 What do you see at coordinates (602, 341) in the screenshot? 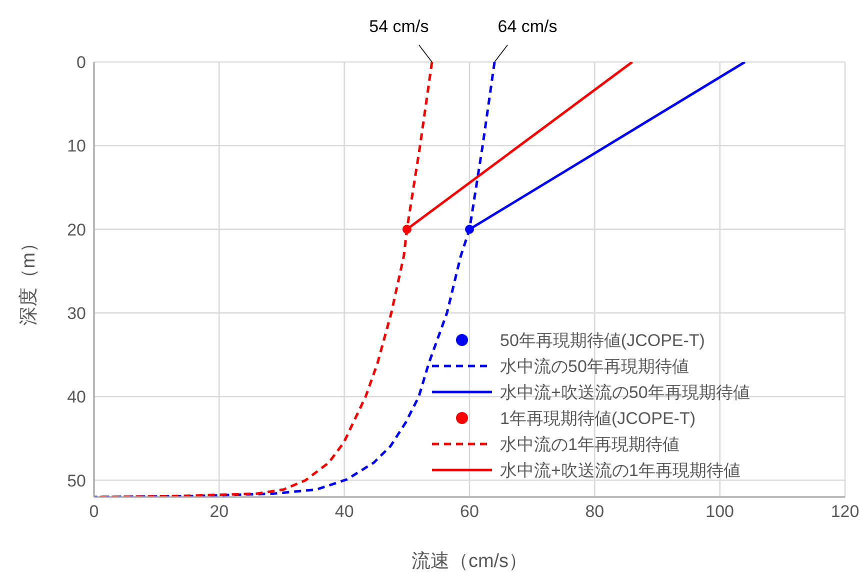
I see `legend-label: 50年再現期待値(JCOPE-T)` at bounding box center [602, 341].